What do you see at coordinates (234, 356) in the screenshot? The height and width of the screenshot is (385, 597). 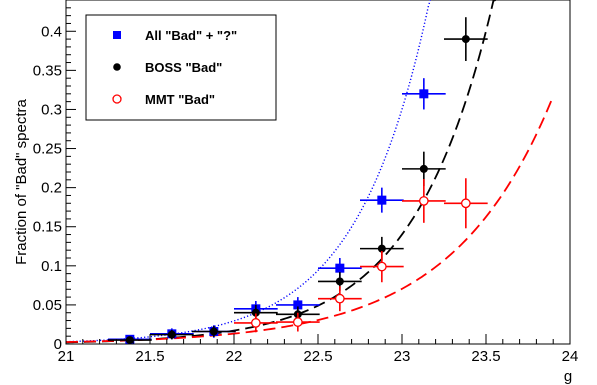 I see `x-tick-label: 22` at bounding box center [234, 356].